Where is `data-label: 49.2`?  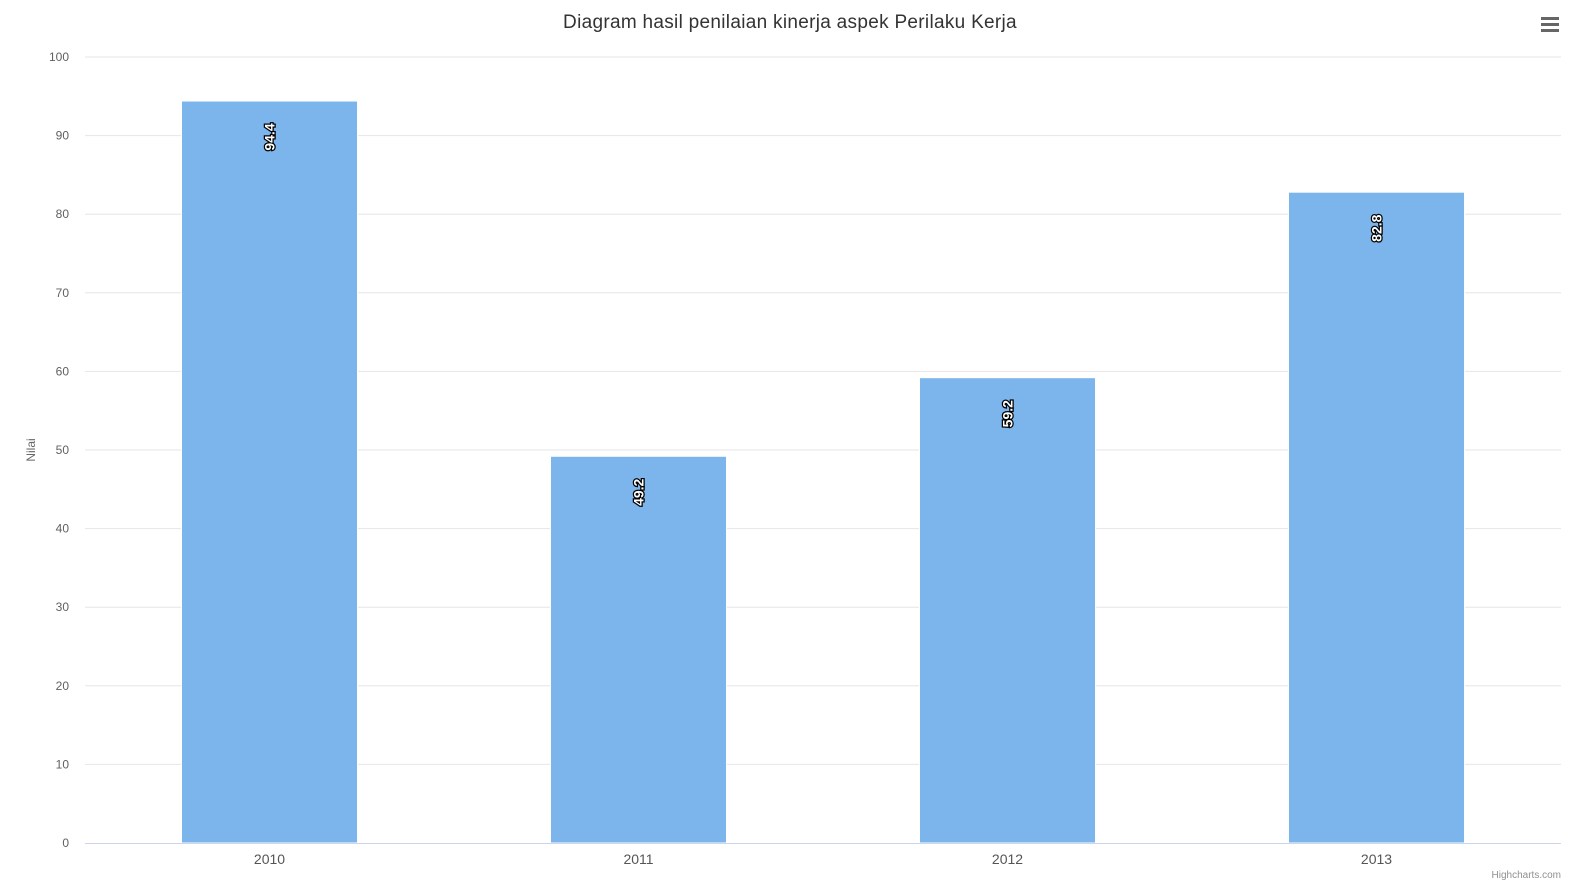 data-label: 49.2 is located at coordinates (639, 491).